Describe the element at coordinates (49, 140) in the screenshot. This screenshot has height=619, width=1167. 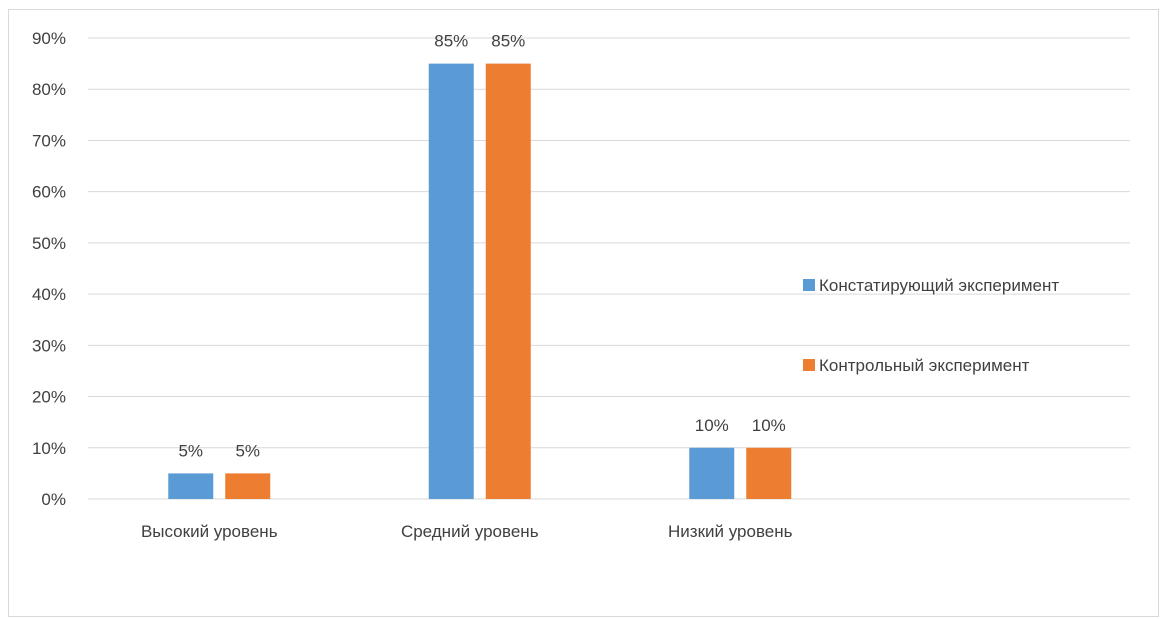
I see `y-tick-label: 70%` at that location.